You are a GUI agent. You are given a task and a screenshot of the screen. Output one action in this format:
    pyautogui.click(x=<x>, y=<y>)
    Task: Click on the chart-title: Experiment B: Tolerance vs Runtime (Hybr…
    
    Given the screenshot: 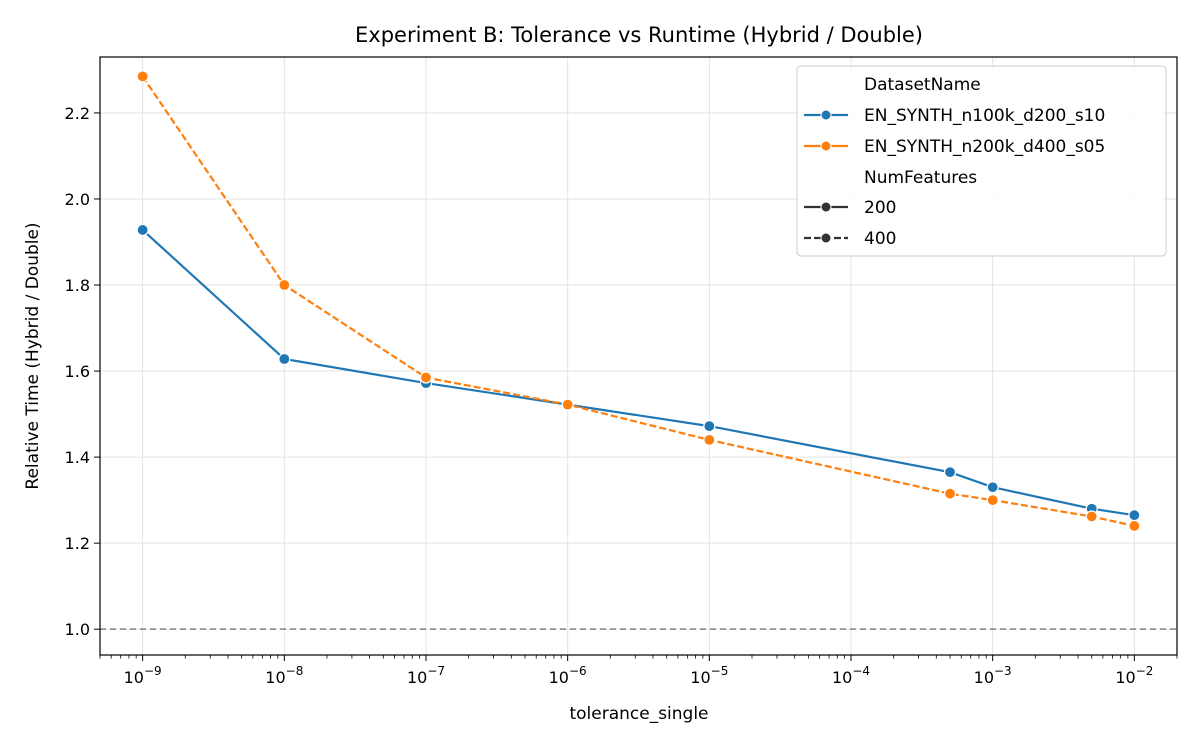 What is the action you would take?
    pyautogui.click(x=639, y=35)
    